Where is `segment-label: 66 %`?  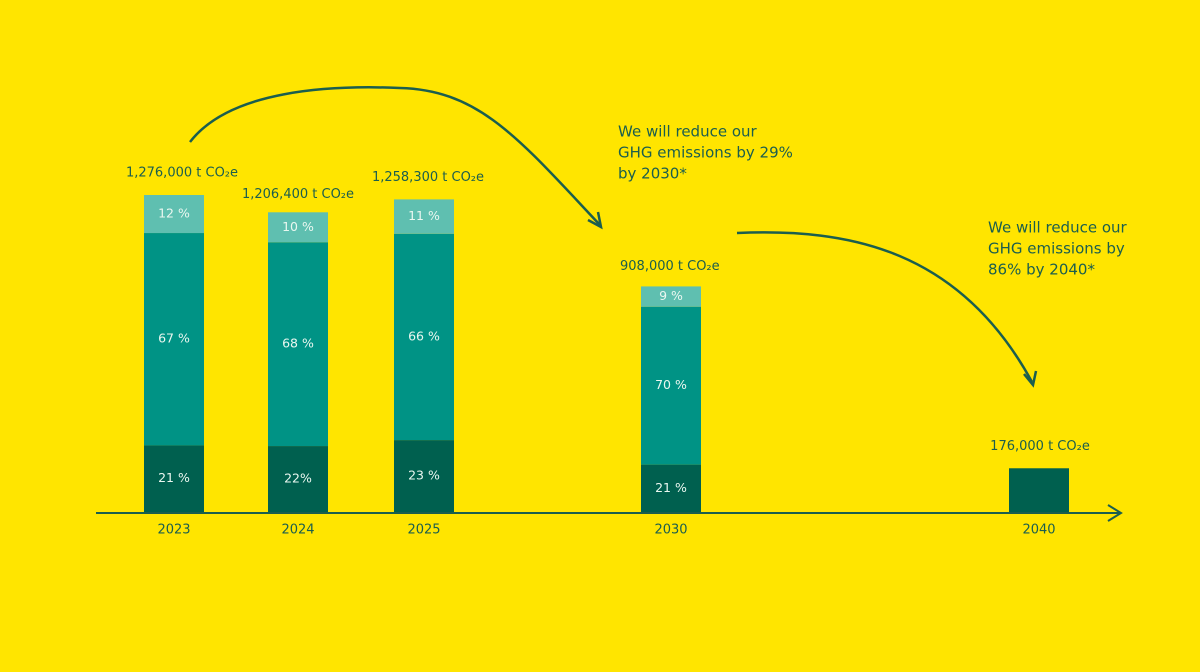
segment-label: 66 % is located at coordinates (424, 335).